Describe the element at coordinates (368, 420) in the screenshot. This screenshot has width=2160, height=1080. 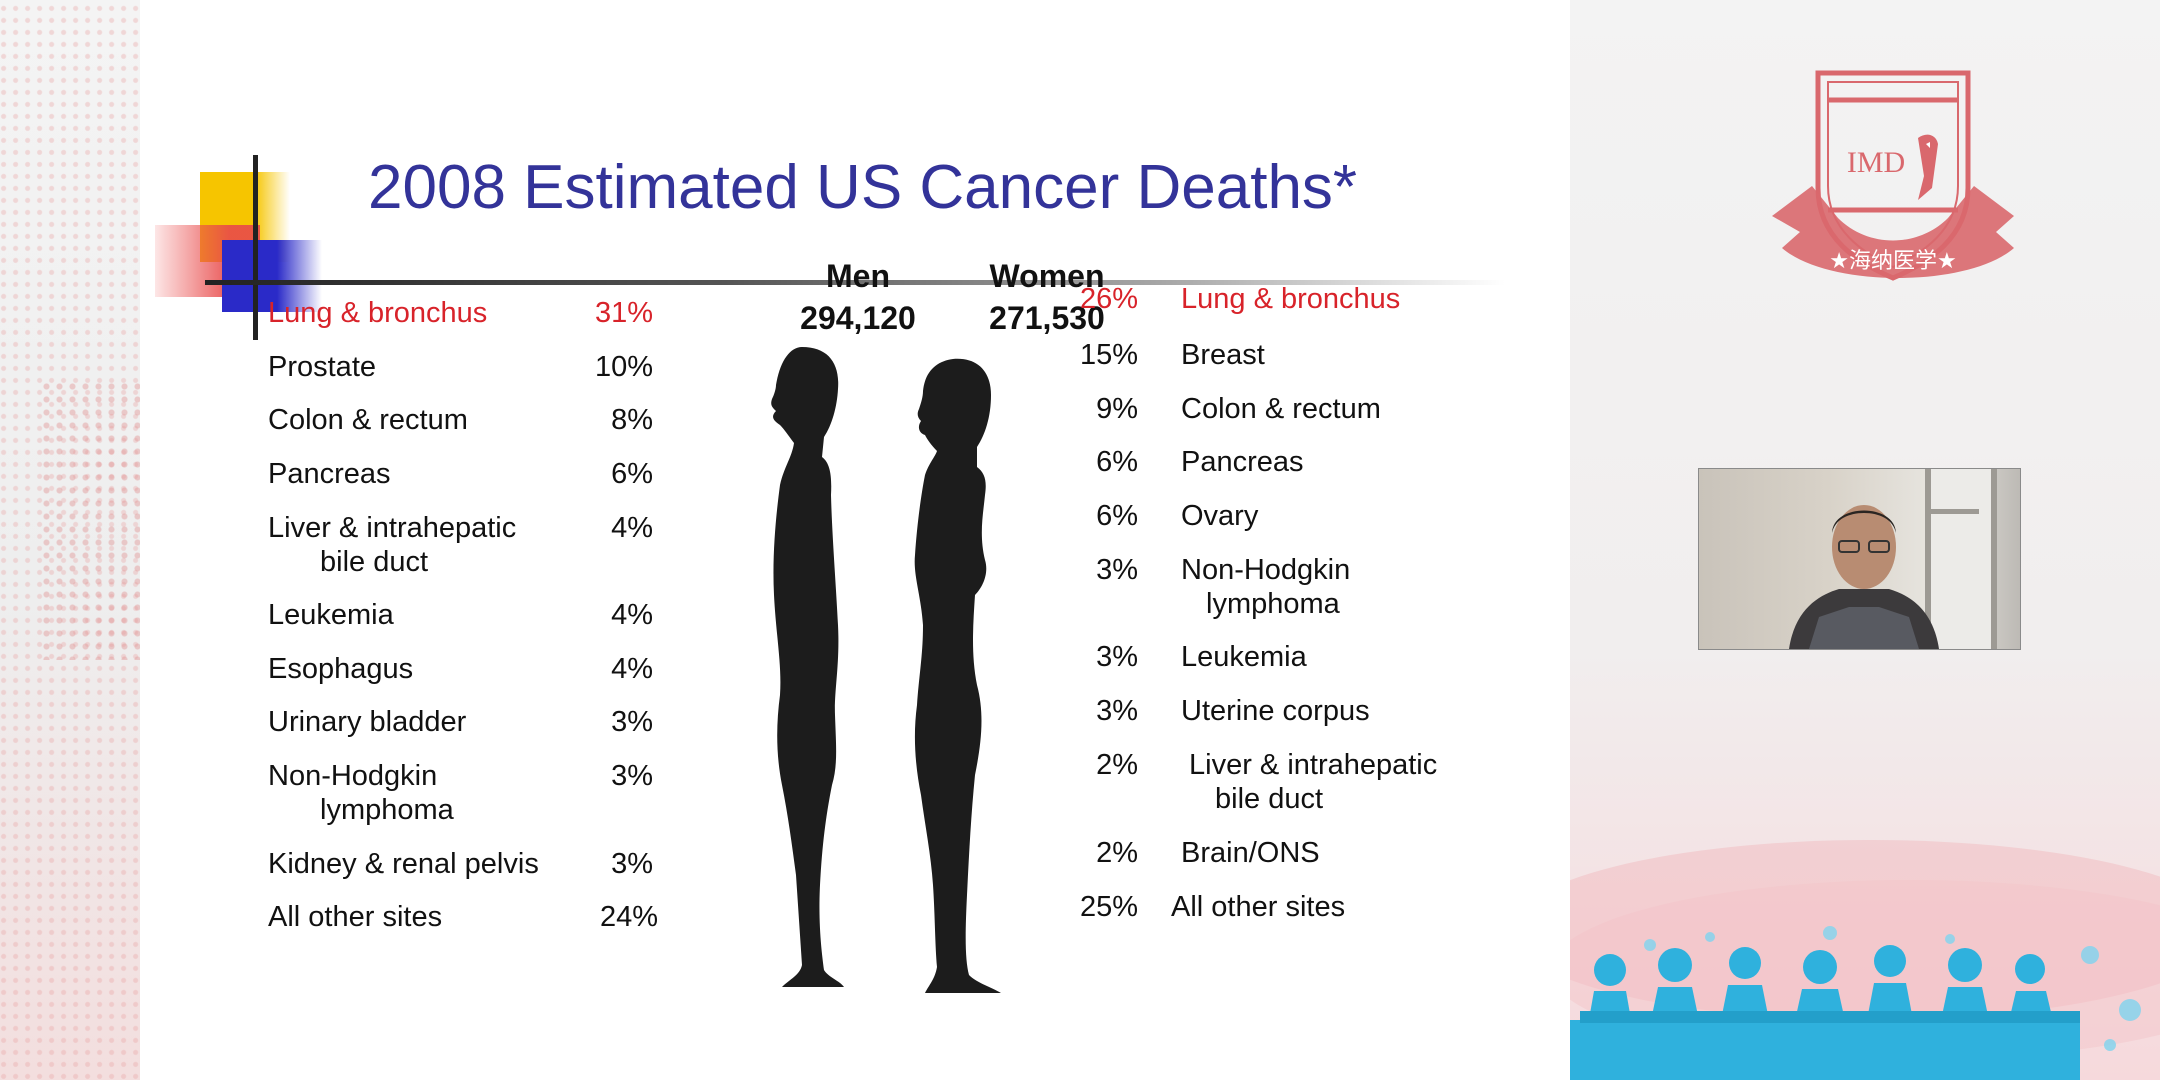
I see `men-site-3: Colon & rectum` at that location.